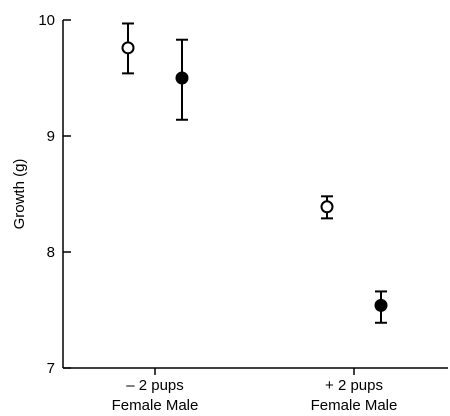 This screenshot has width=450, height=416. I want to click on x-categories: – 2 pups Female Male + 2 pups Female Male, so click(255, 391).